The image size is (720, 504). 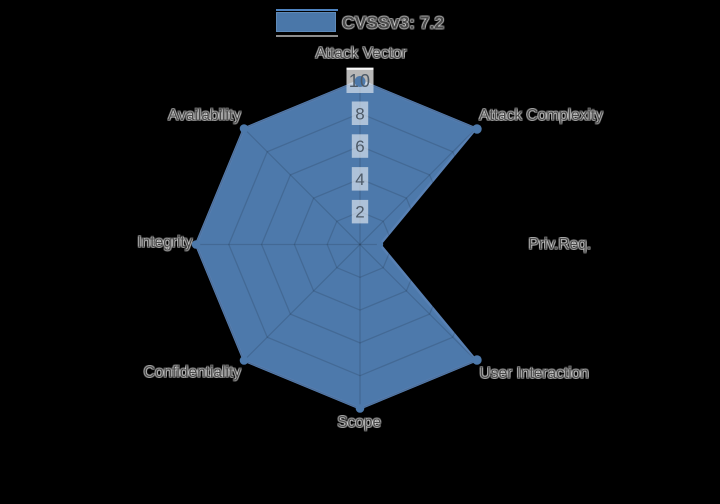 I want to click on svg-text: 4, so click(x=359, y=179).